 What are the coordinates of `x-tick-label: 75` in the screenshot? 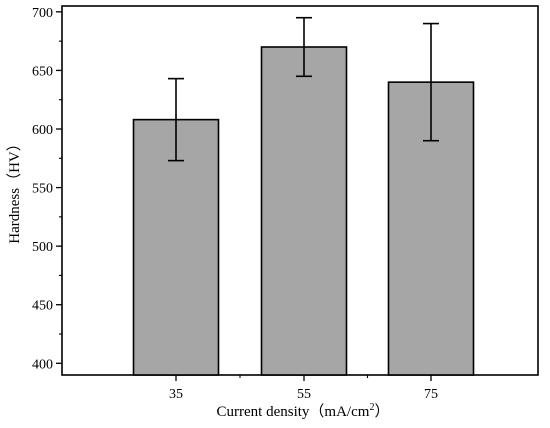 It's located at (431, 394).